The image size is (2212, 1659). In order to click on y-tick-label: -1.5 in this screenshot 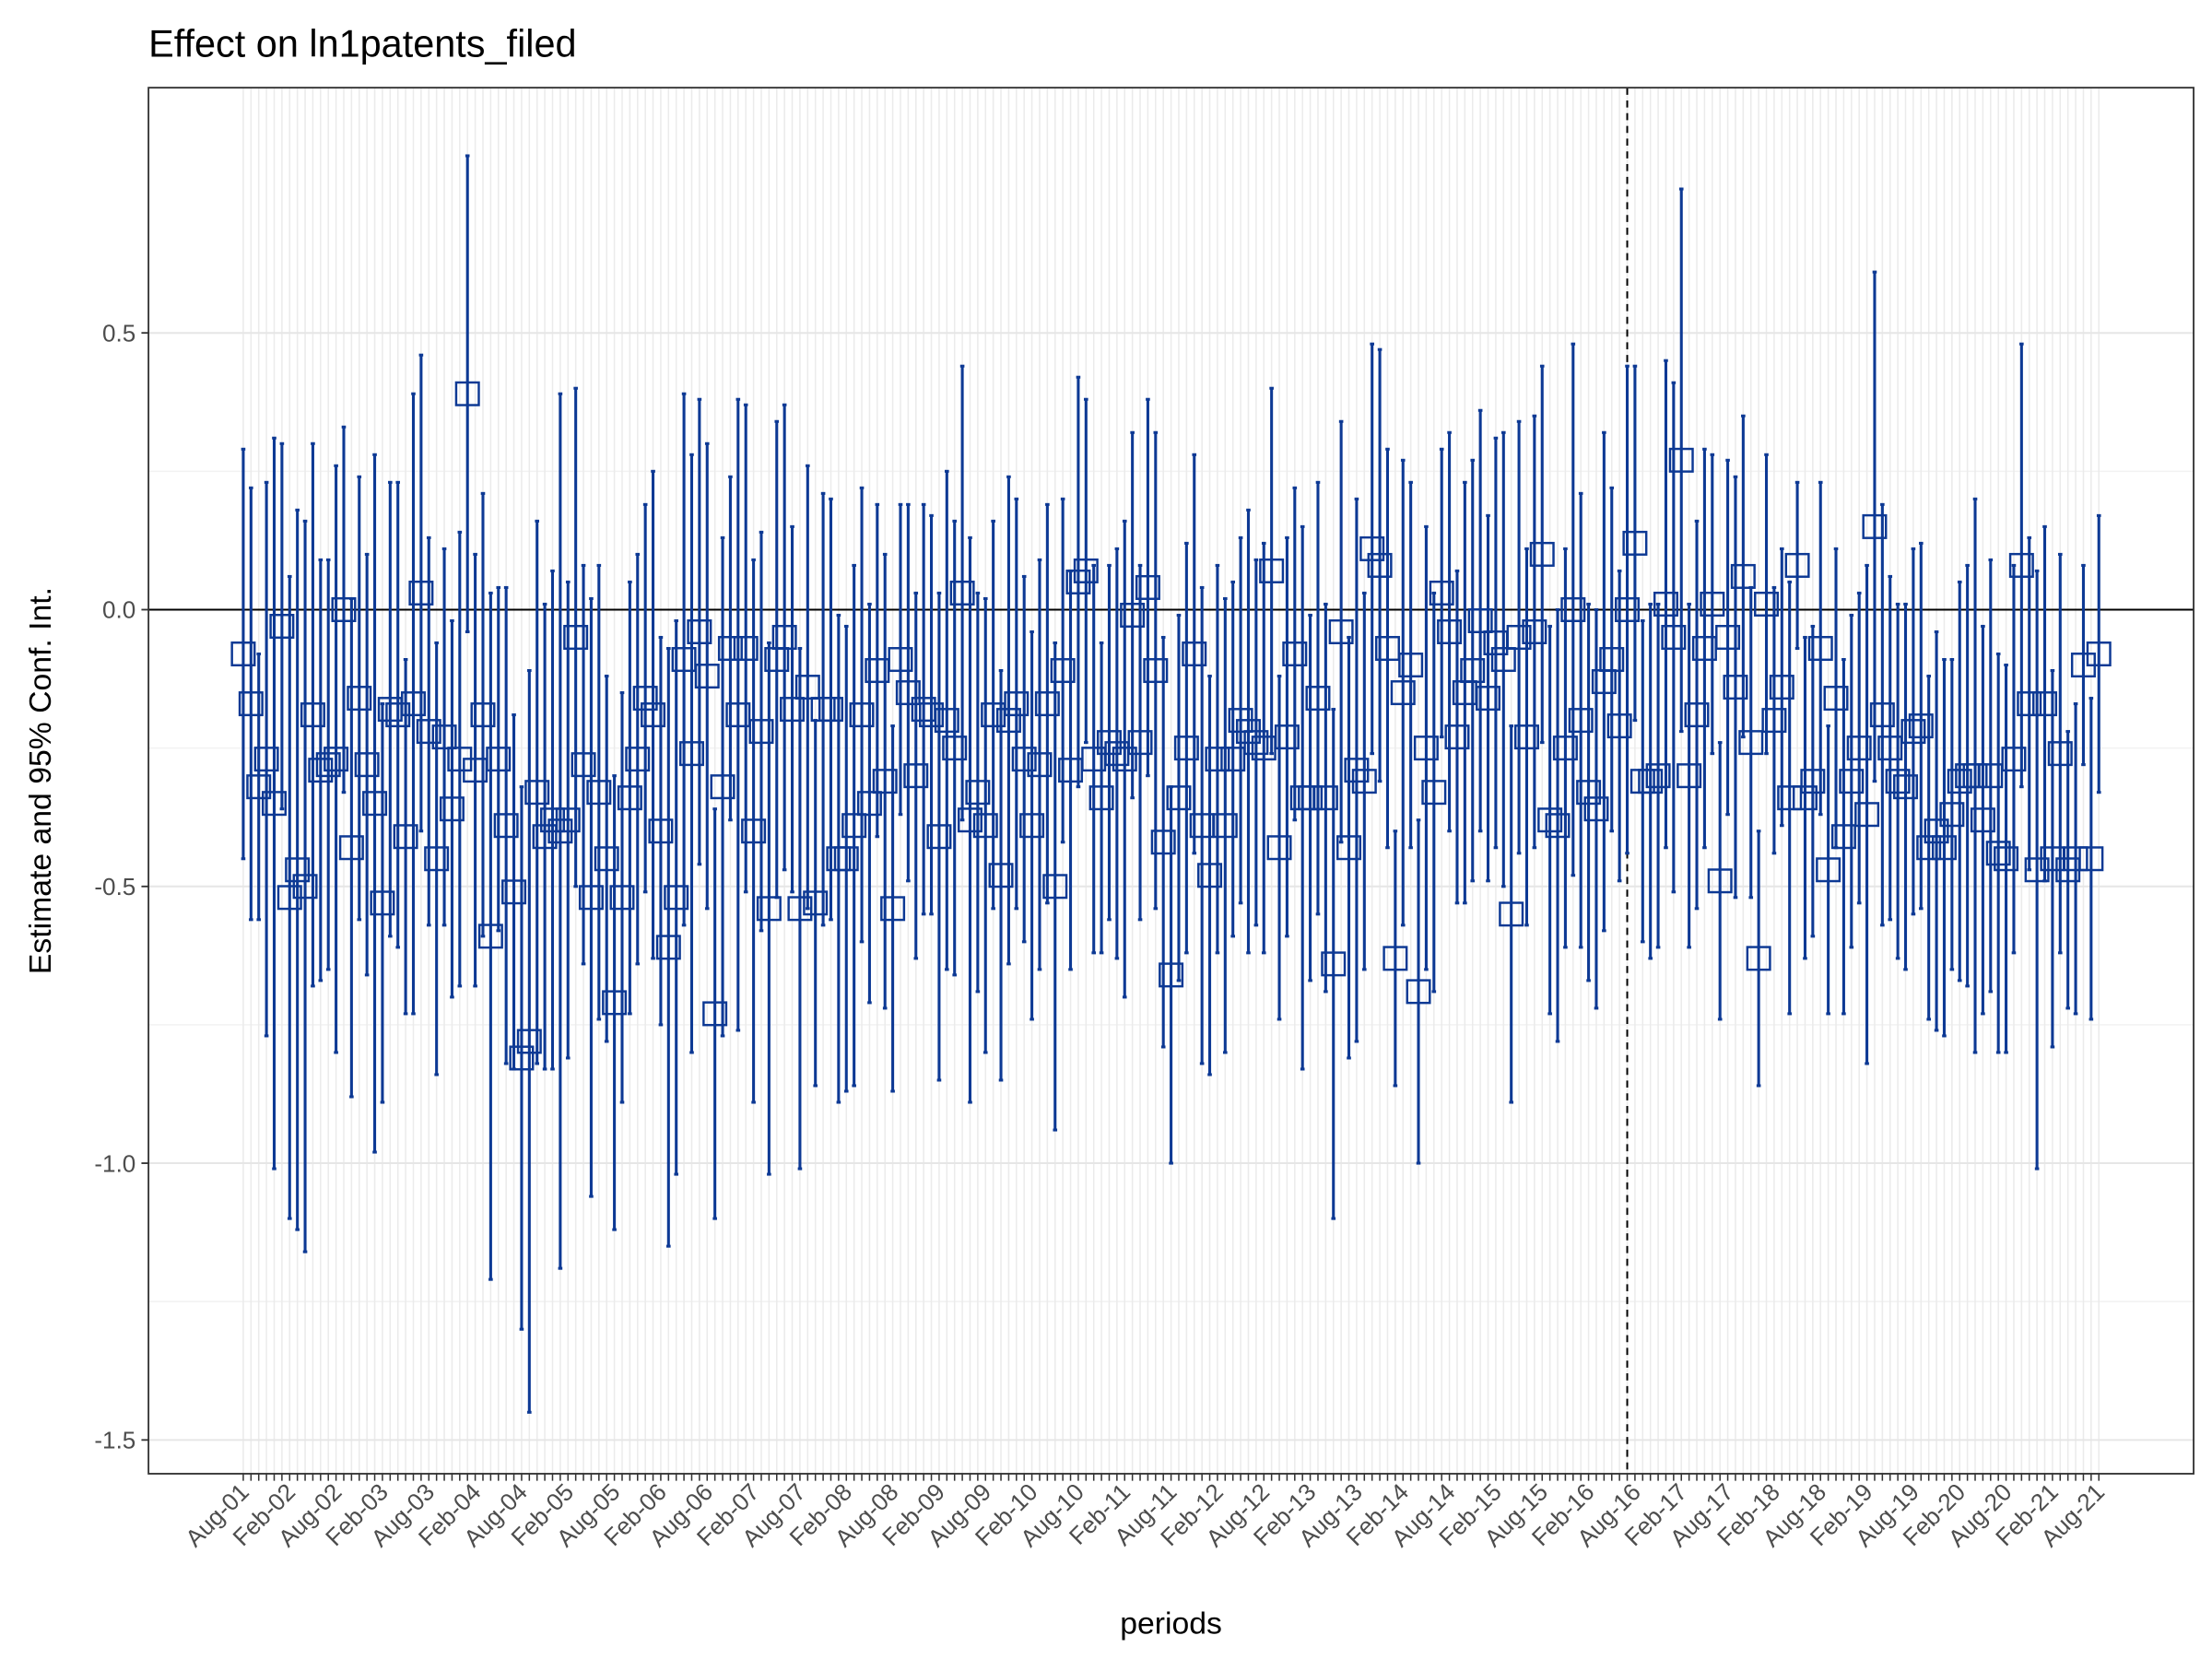, I will do `click(114, 1440)`.